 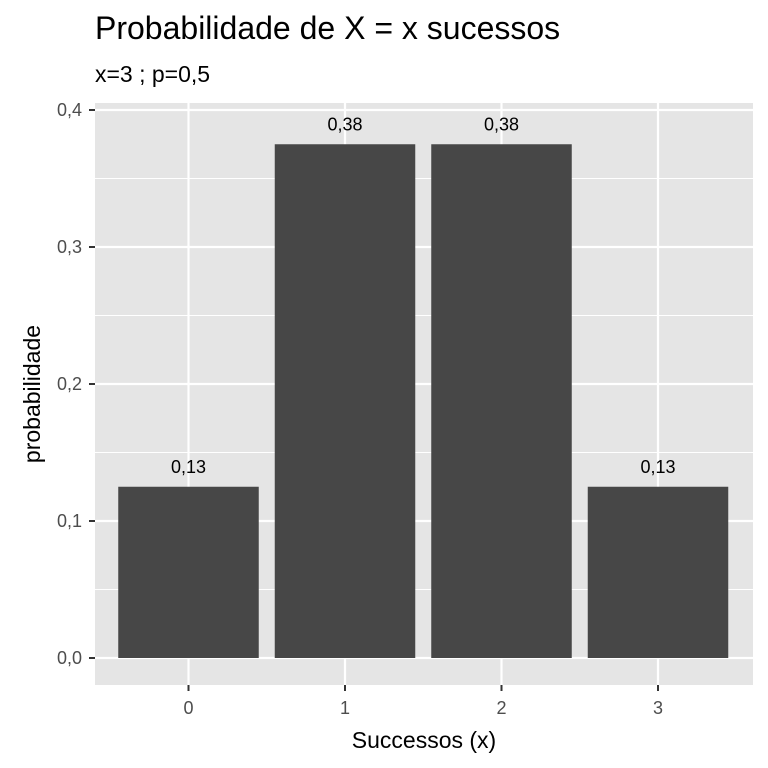 I want to click on x-axis-title: Successos (x), so click(x=424, y=740).